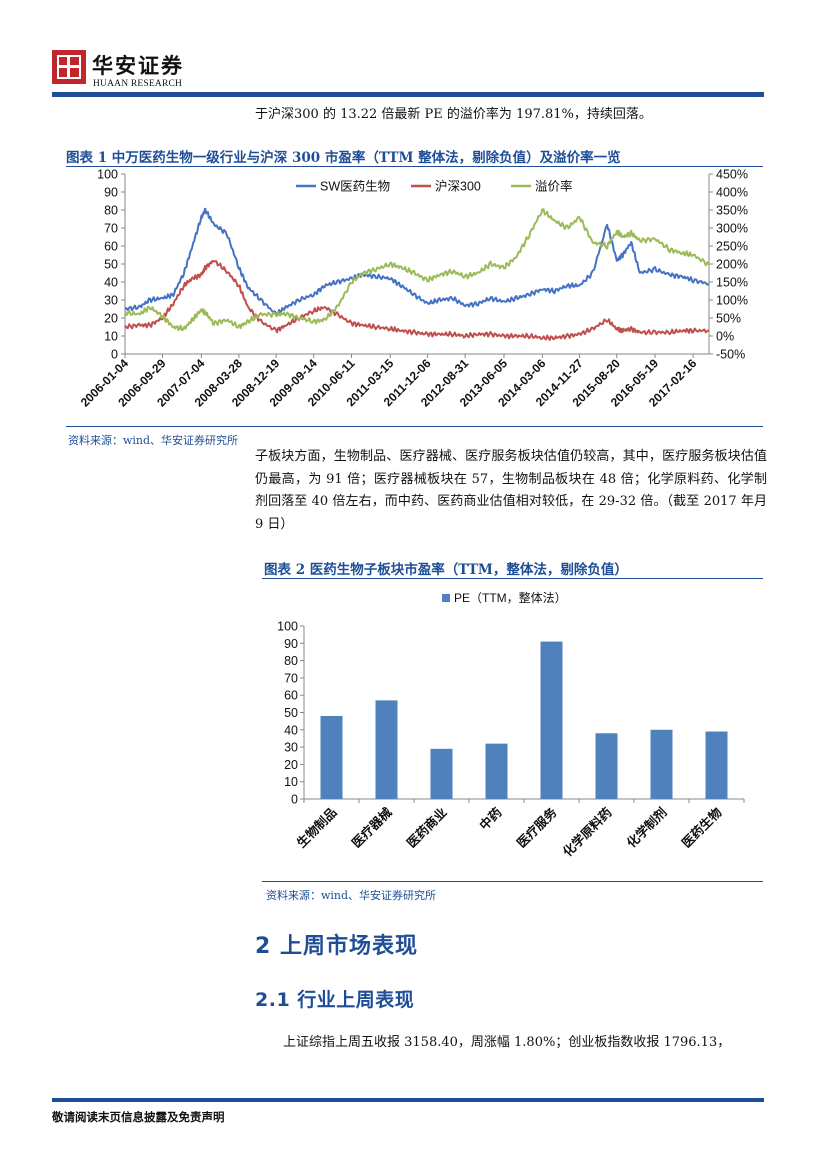 Image resolution: width=827 pixels, height=1169 pixels. Describe the element at coordinates (107, 175) in the screenshot. I see `left-y-tick-label: 100` at that location.